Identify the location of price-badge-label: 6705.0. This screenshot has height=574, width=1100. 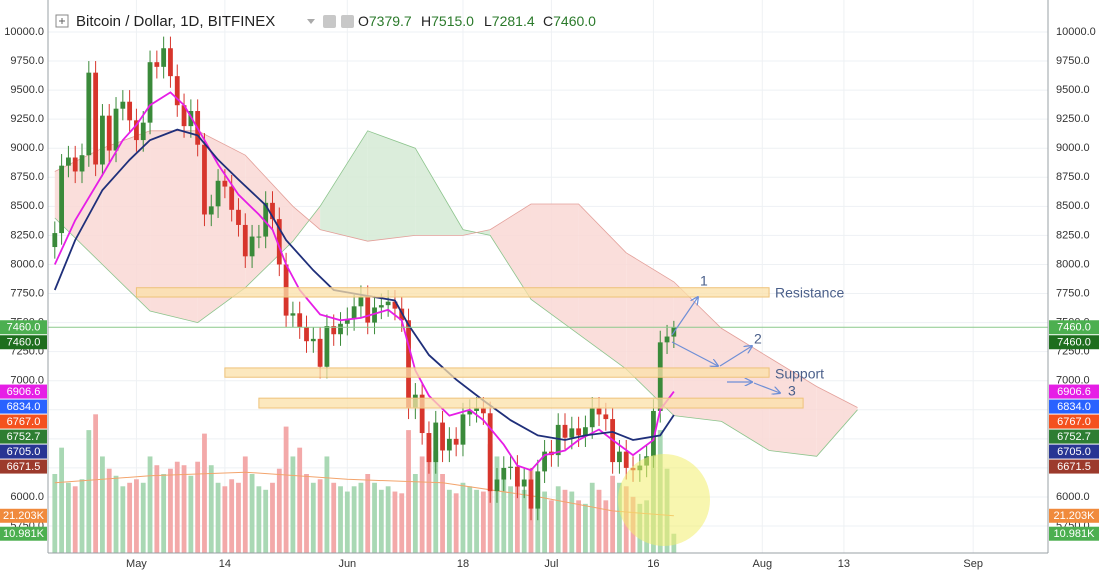
(1074, 452).